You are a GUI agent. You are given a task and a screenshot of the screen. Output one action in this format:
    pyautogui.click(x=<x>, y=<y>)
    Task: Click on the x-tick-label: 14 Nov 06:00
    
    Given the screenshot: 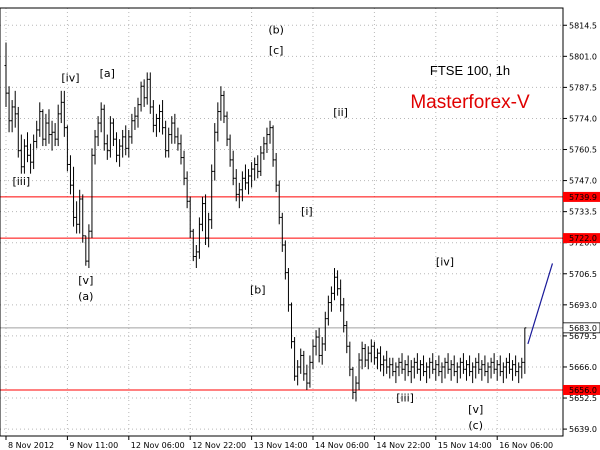 What is the action you would take?
    pyautogui.click(x=342, y=445)
    